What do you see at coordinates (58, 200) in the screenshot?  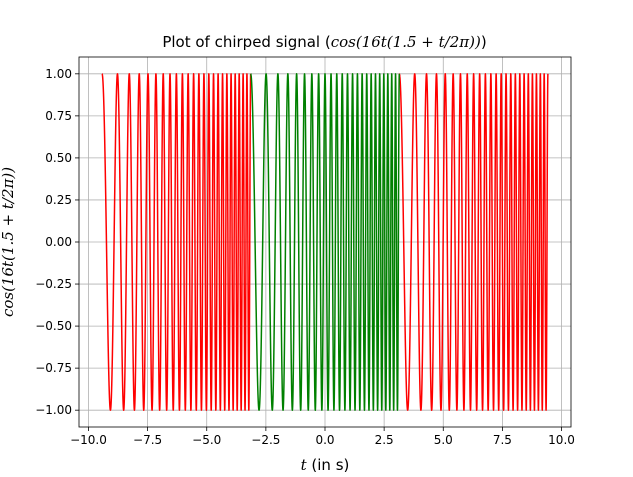 I see `y-tick-label: 0.25` at bounding box center [58, 200].